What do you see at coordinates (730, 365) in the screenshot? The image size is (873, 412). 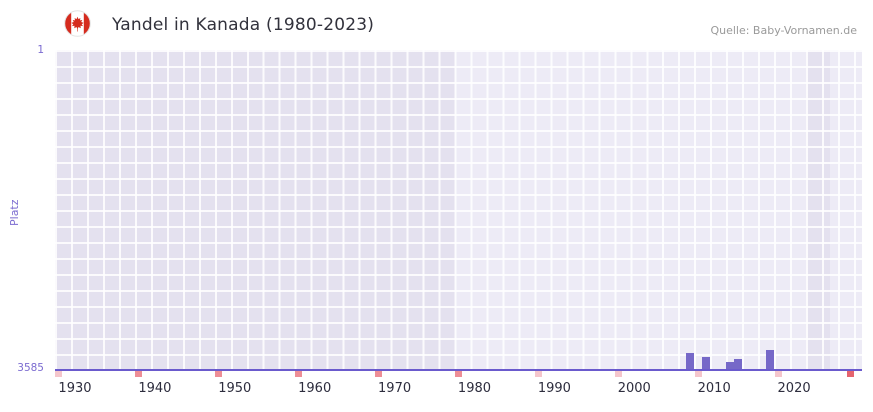 I see `rank-bar-2012` at bounding box center [730, 365].